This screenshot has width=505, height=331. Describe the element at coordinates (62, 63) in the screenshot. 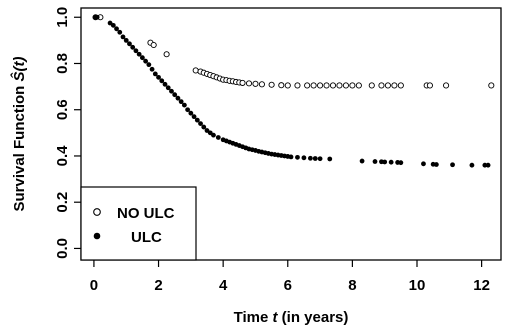

I see `y-tick-label: 0.8` at that location.